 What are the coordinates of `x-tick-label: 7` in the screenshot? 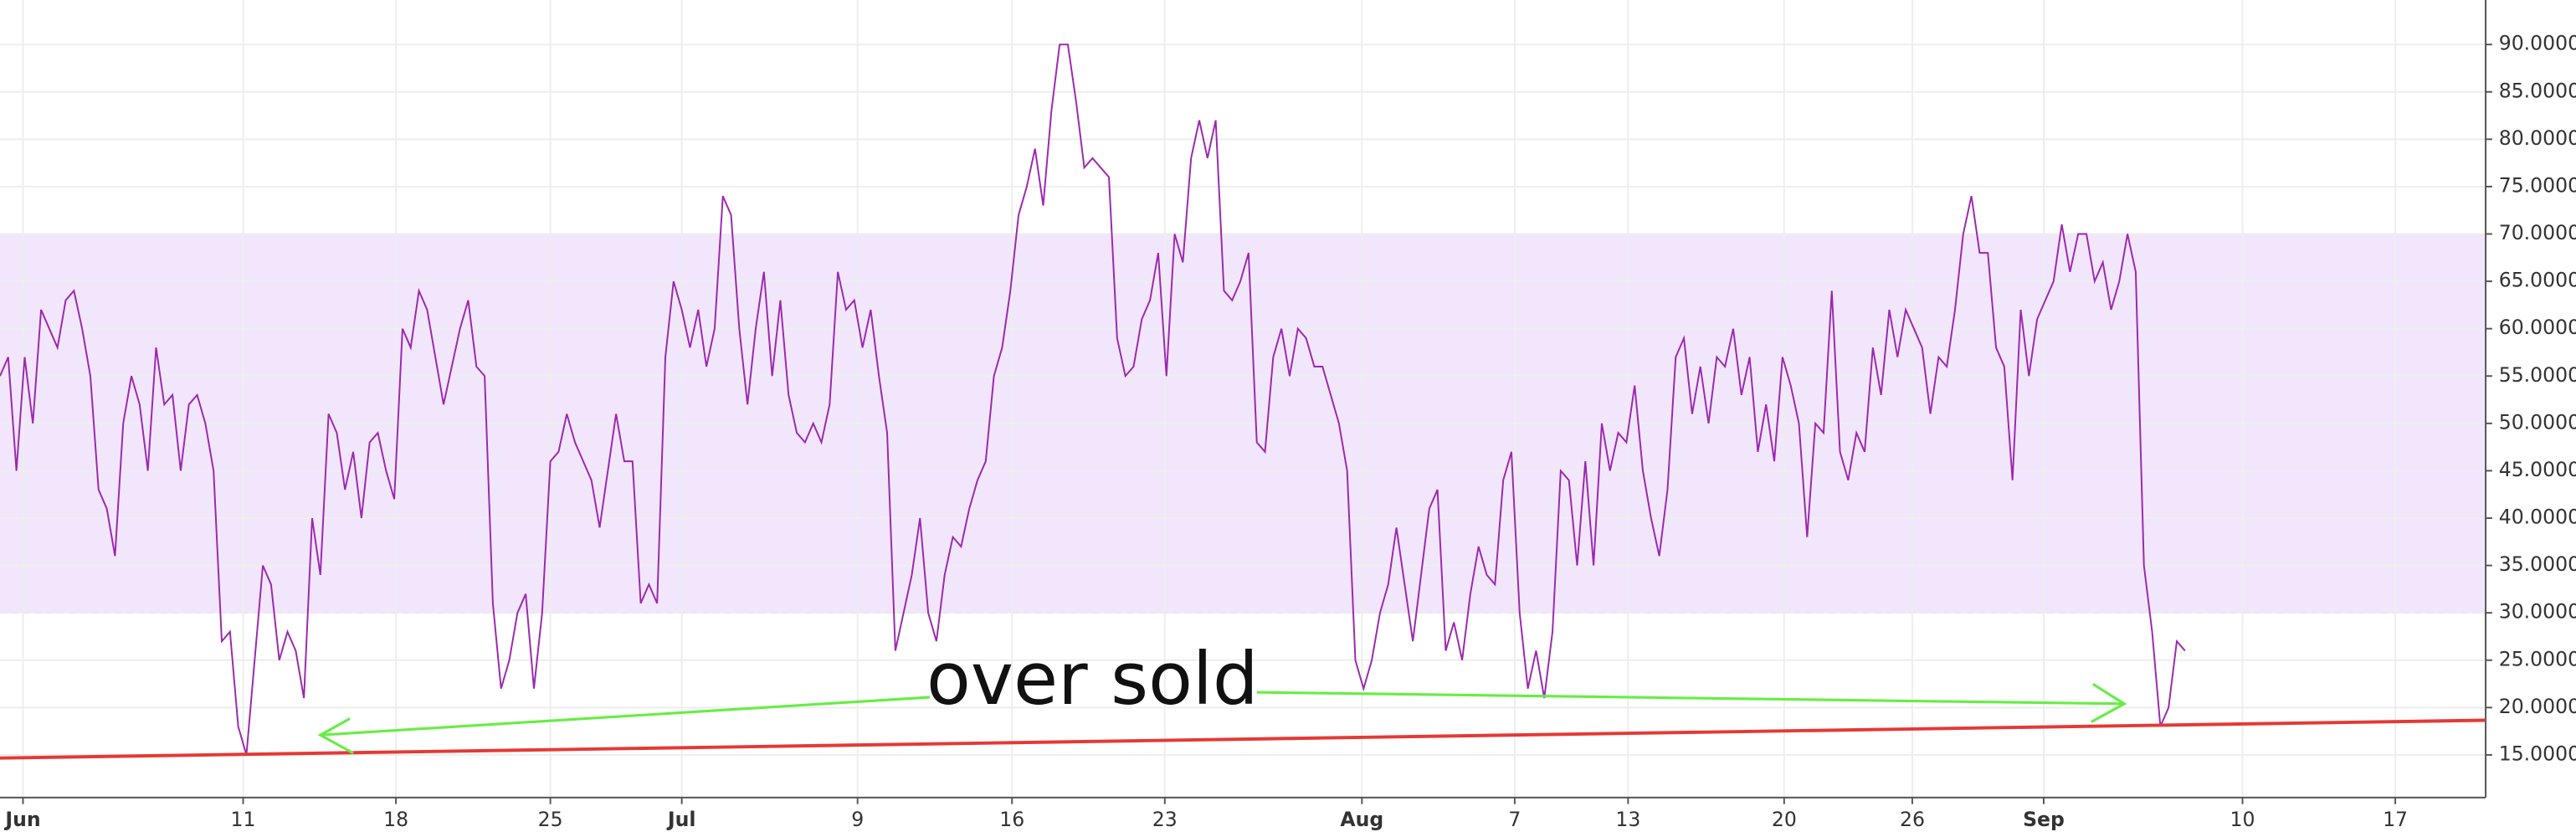 It's located at (1514, 819).